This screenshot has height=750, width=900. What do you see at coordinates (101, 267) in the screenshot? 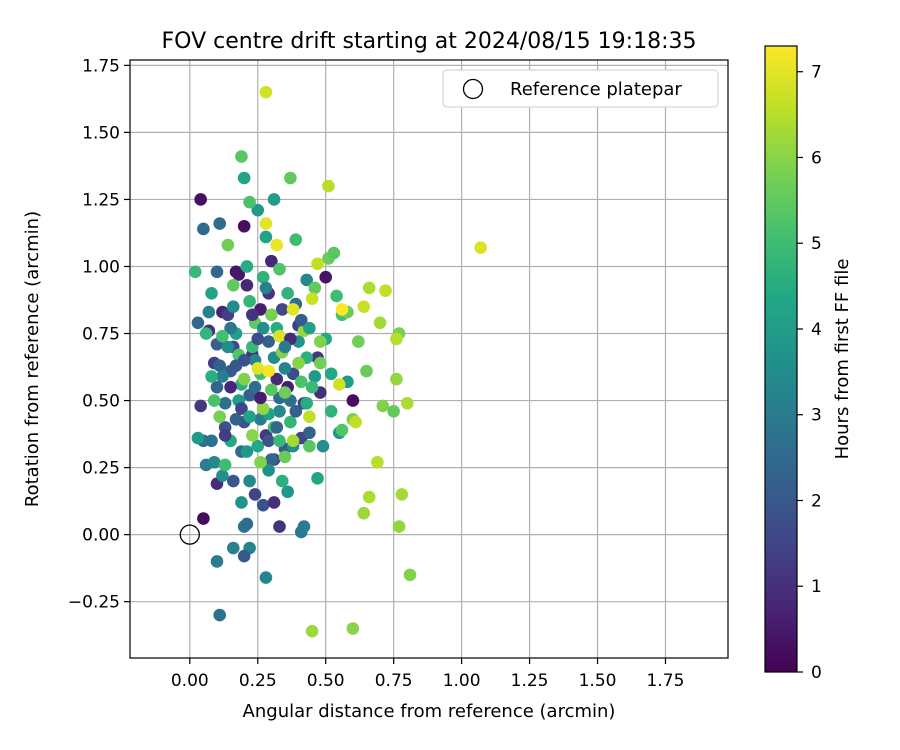
I see `y-tick-label: 1.00` at bounding box center [101, 267].